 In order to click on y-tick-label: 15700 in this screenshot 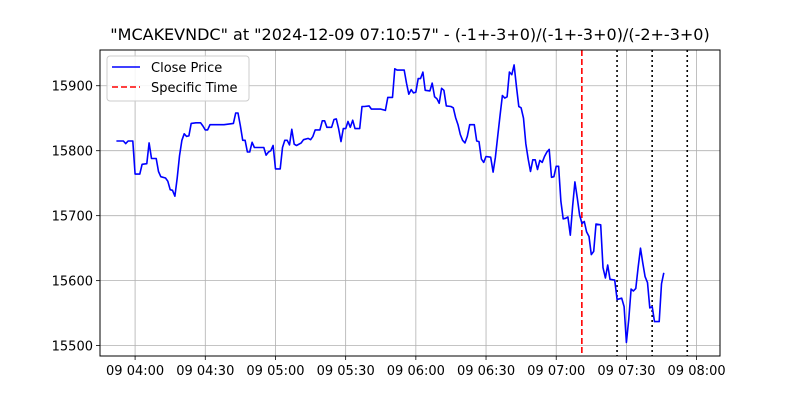, I will do `click(72, 217)`.